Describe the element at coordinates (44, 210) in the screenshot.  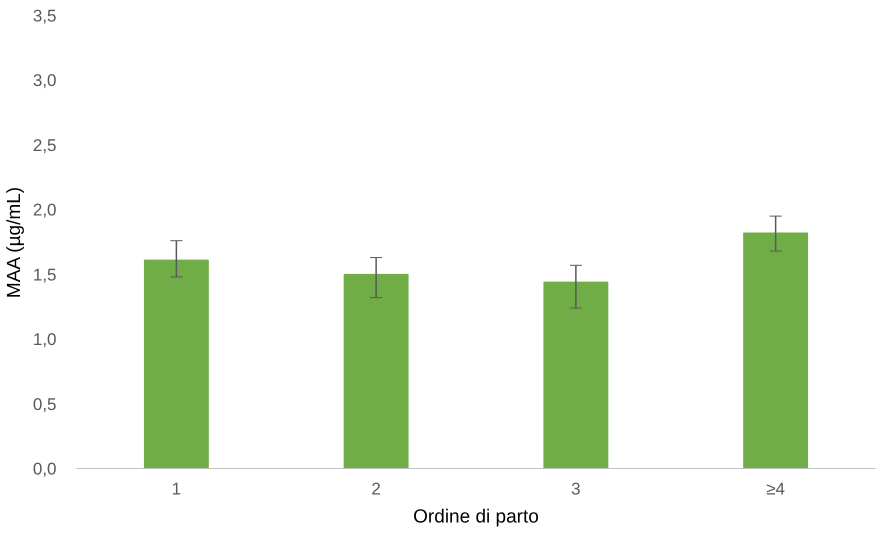
I see `y-tick-label: 2,0` at that location.